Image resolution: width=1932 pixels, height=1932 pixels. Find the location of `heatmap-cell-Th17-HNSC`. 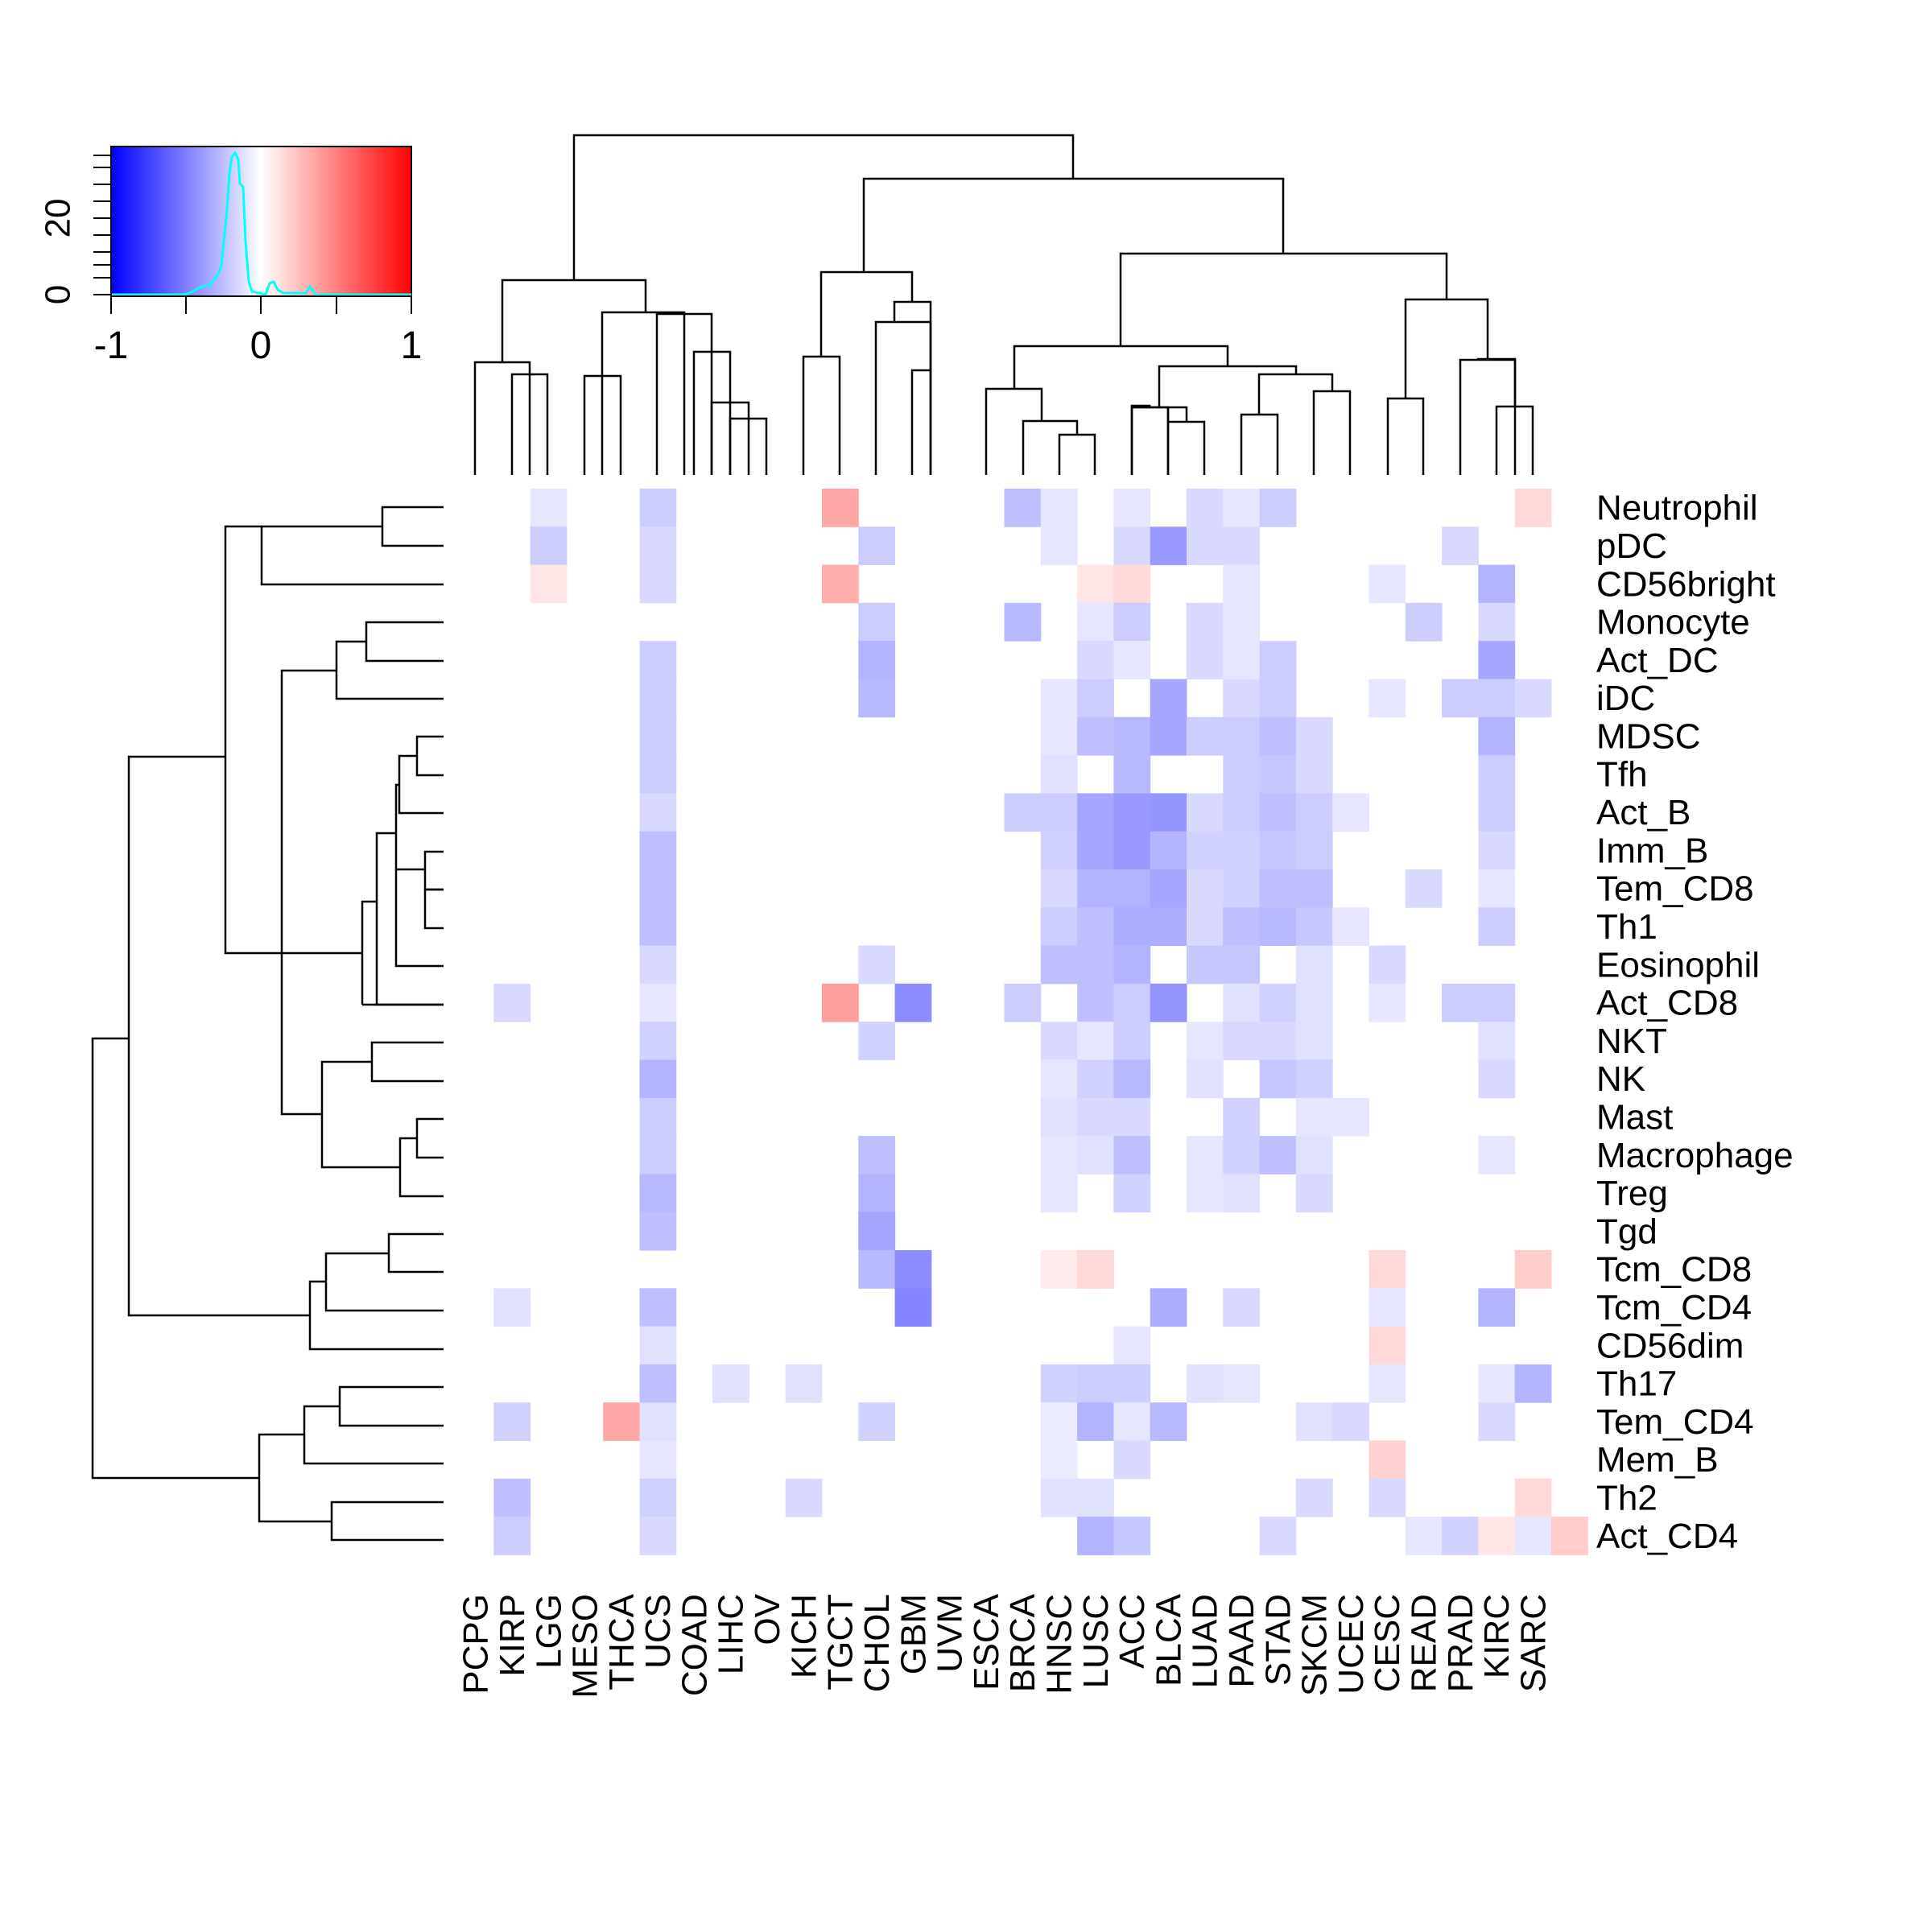

heatmap-cell-Th17-HNSC is located at coordinates (1059, 1383).